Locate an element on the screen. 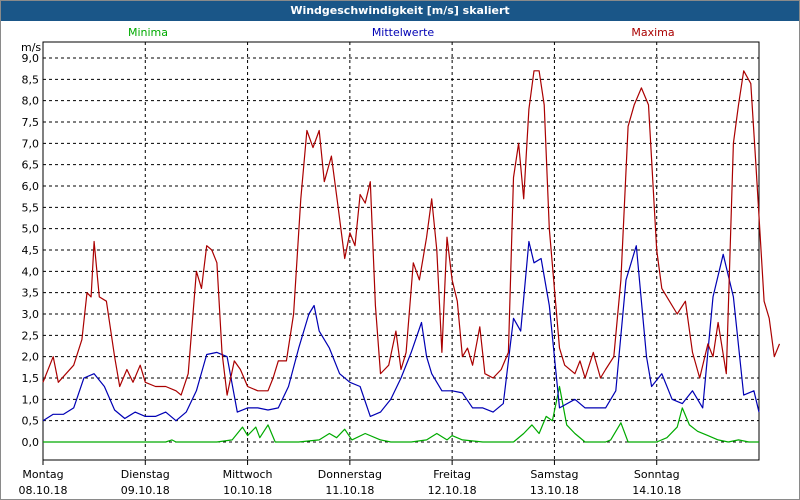 Image resolution: width=800 pixels, height=500 pixels. y-tick-label: 0,0 is located at coordinates (31, 442).